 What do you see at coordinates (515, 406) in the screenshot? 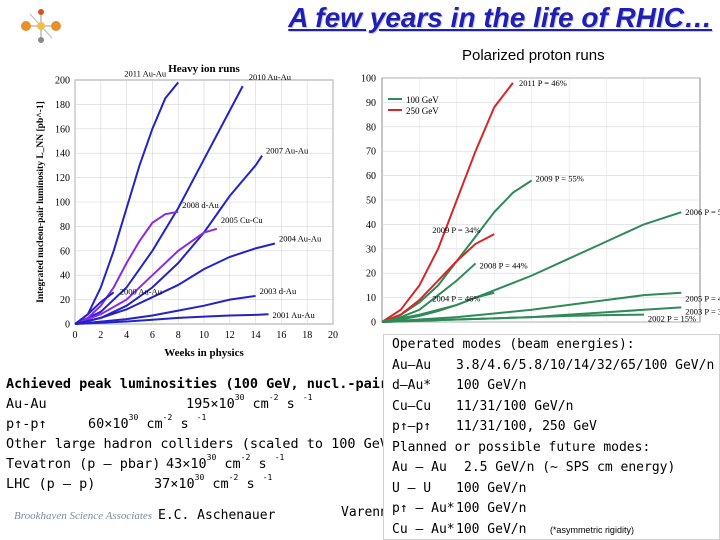
I see `mode-value: 11/31/100 GeV/n` at bounding box center [515, 406].